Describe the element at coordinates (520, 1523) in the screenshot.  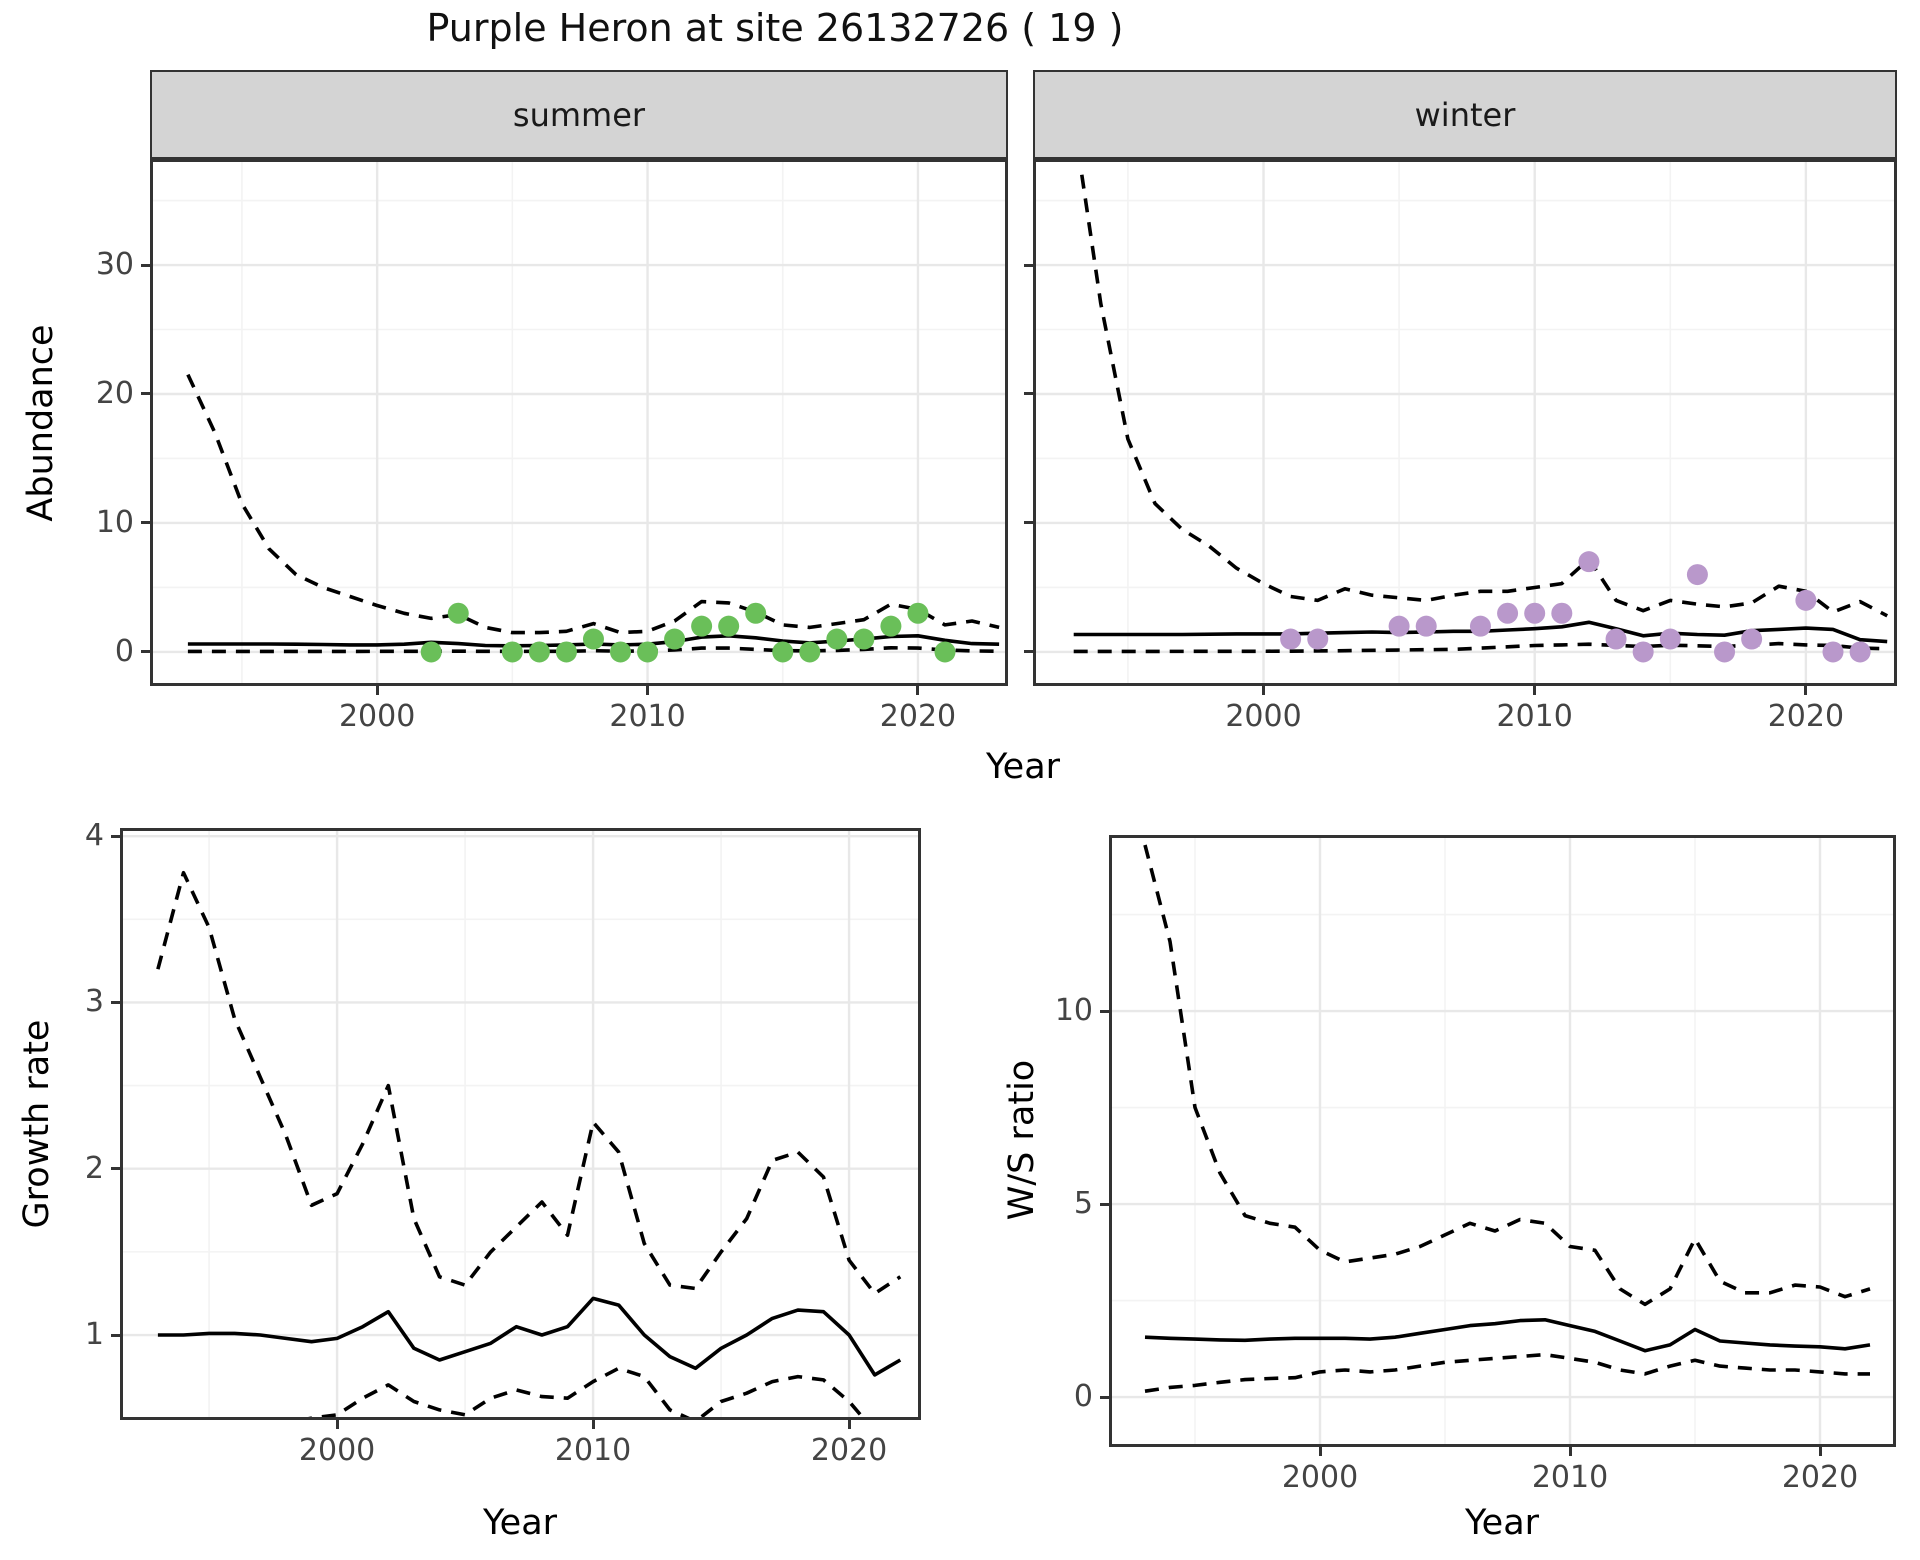
I see `growth-year-axis-title: Year` at that location.